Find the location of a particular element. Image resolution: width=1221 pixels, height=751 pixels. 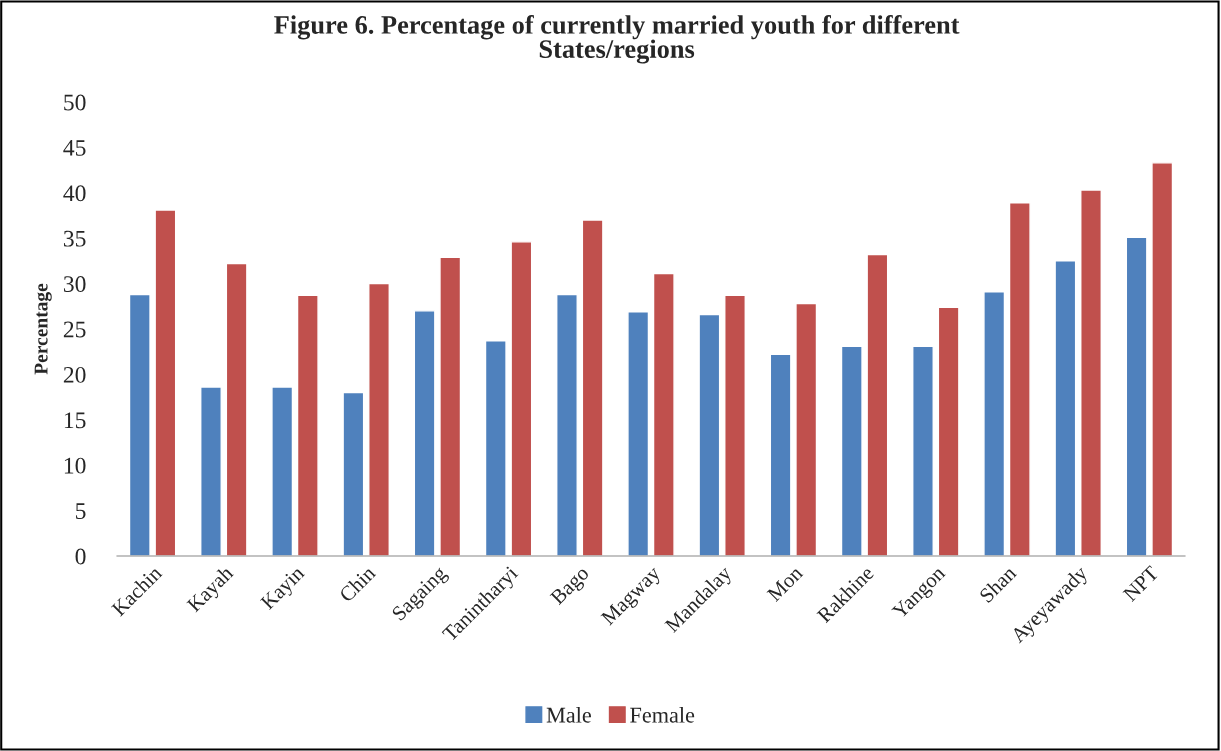

legend-label: Male is located at coordinates (568, 714).